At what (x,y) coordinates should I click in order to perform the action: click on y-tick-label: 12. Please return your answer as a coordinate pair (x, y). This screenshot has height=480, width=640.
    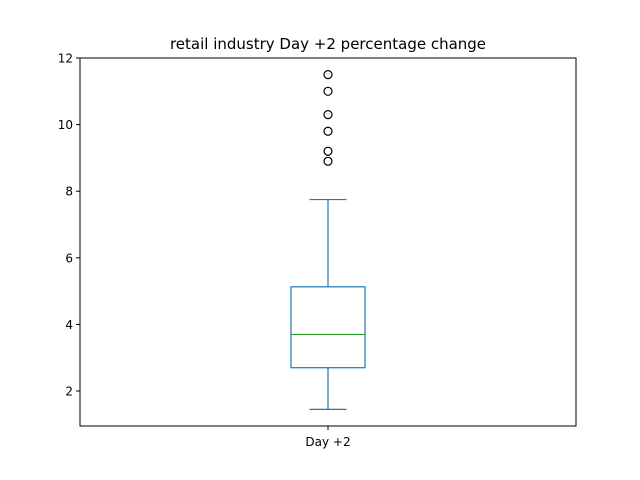
    Looking at the image, I should click on (65, 59).